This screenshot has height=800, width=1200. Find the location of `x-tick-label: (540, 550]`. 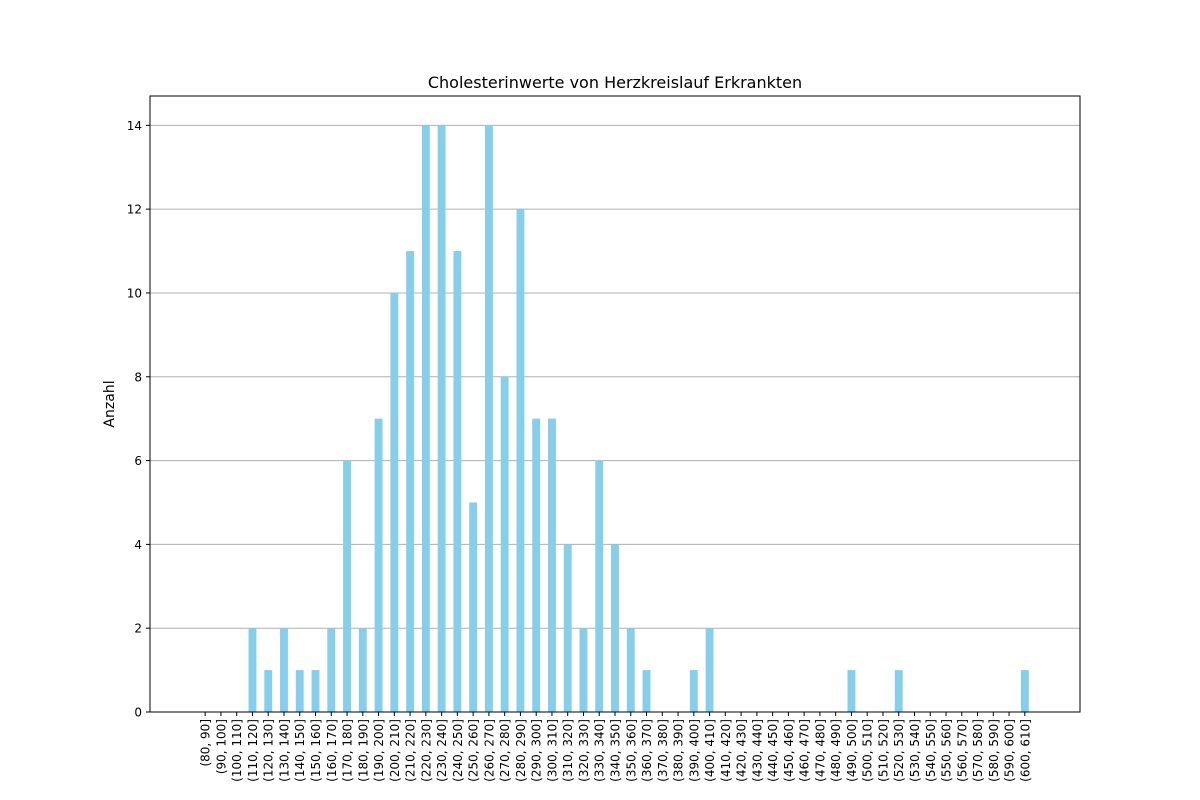

x-tick-label: (540, 550] is located at coordinates (931, 750).